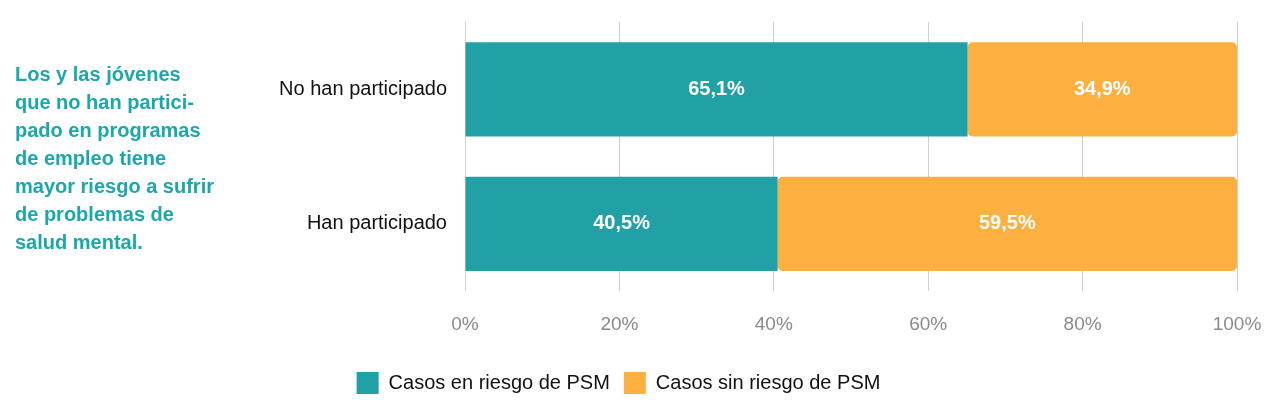 This screenshot has height=404, width=1288. What do you see at coordinates (768, 381) in the screenshot?
I see `legend-label: Casos sin riesgo de PSM` at bounding box center [768, 381].